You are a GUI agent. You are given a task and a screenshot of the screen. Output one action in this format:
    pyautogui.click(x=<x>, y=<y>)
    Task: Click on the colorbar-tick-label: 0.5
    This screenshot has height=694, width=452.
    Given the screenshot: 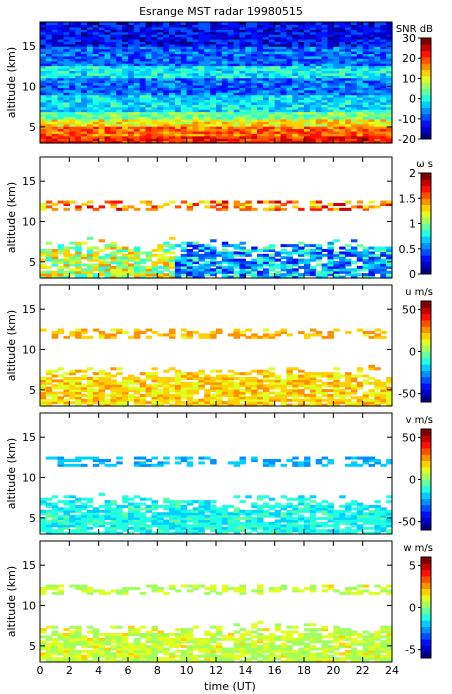 What is the action you would take?
    pyautogui.click(x=408, y=249)
    